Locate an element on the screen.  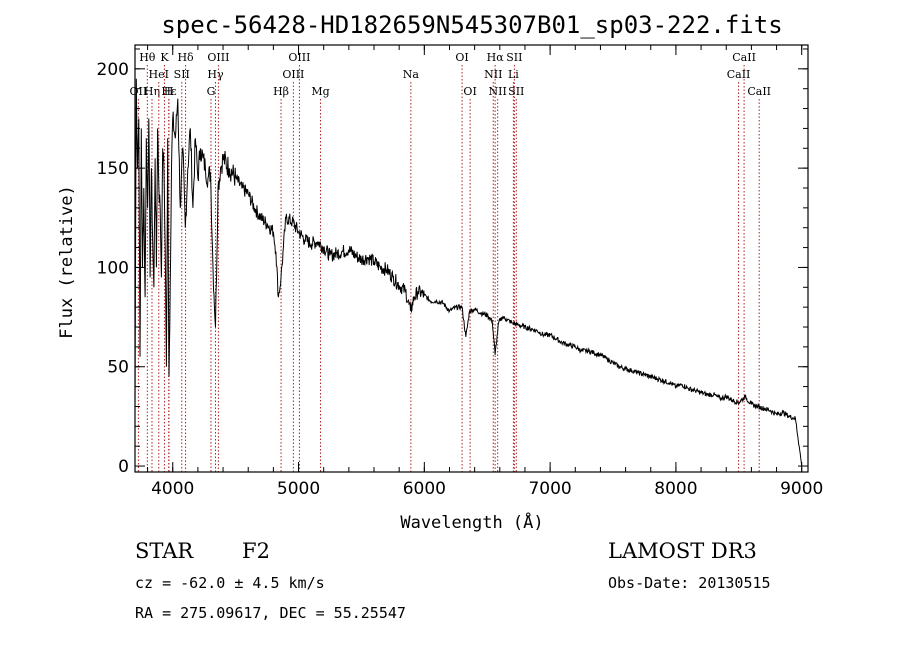
line-label: HeI is located at coordinates (159, 74).